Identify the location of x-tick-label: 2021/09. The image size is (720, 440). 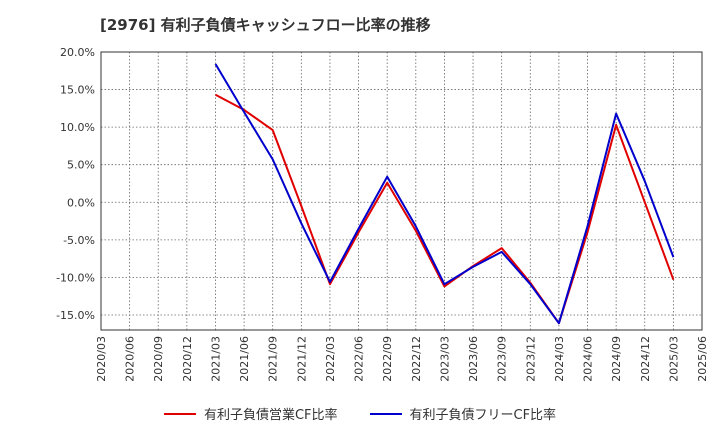
(273, 359).